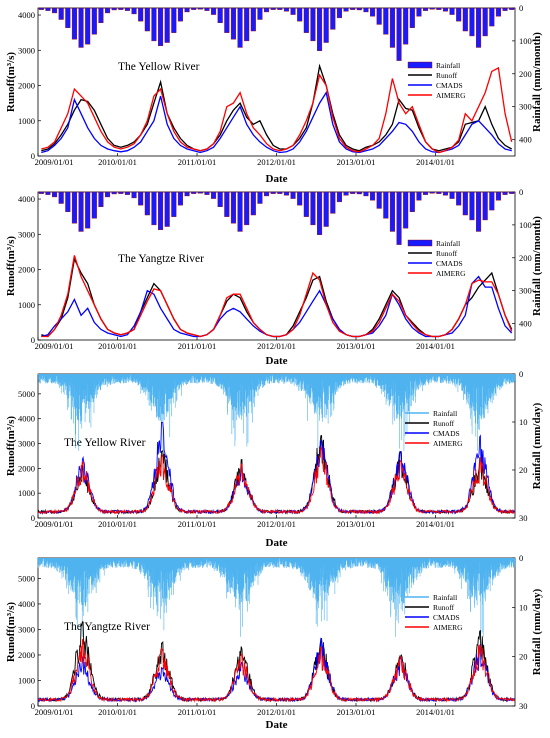 This screenshot has height=738, width=550. Describe the element at coordinates (444, 607) in the screenshot. I see `legend-label-runoff: Runoff` at that location.